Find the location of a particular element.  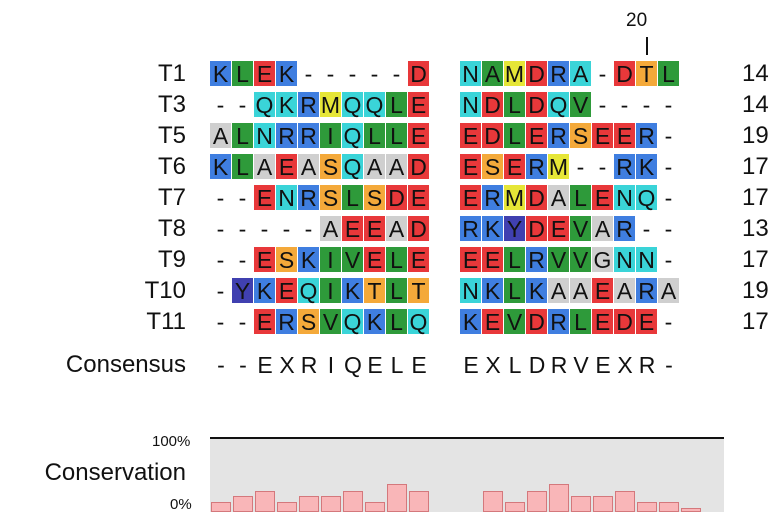

consensus-residue: X is located at coordinates (493, 365).